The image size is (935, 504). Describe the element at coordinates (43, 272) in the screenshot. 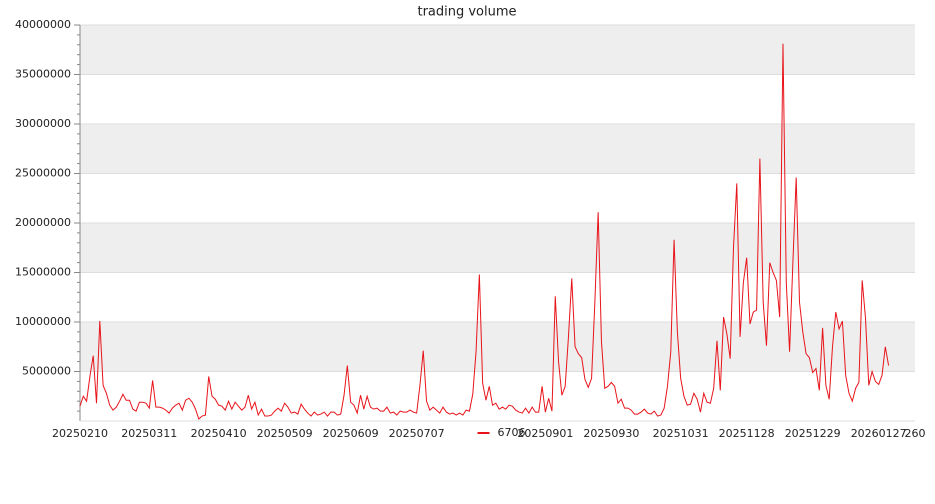

I see `y-tick-label: 15000000` at that location.